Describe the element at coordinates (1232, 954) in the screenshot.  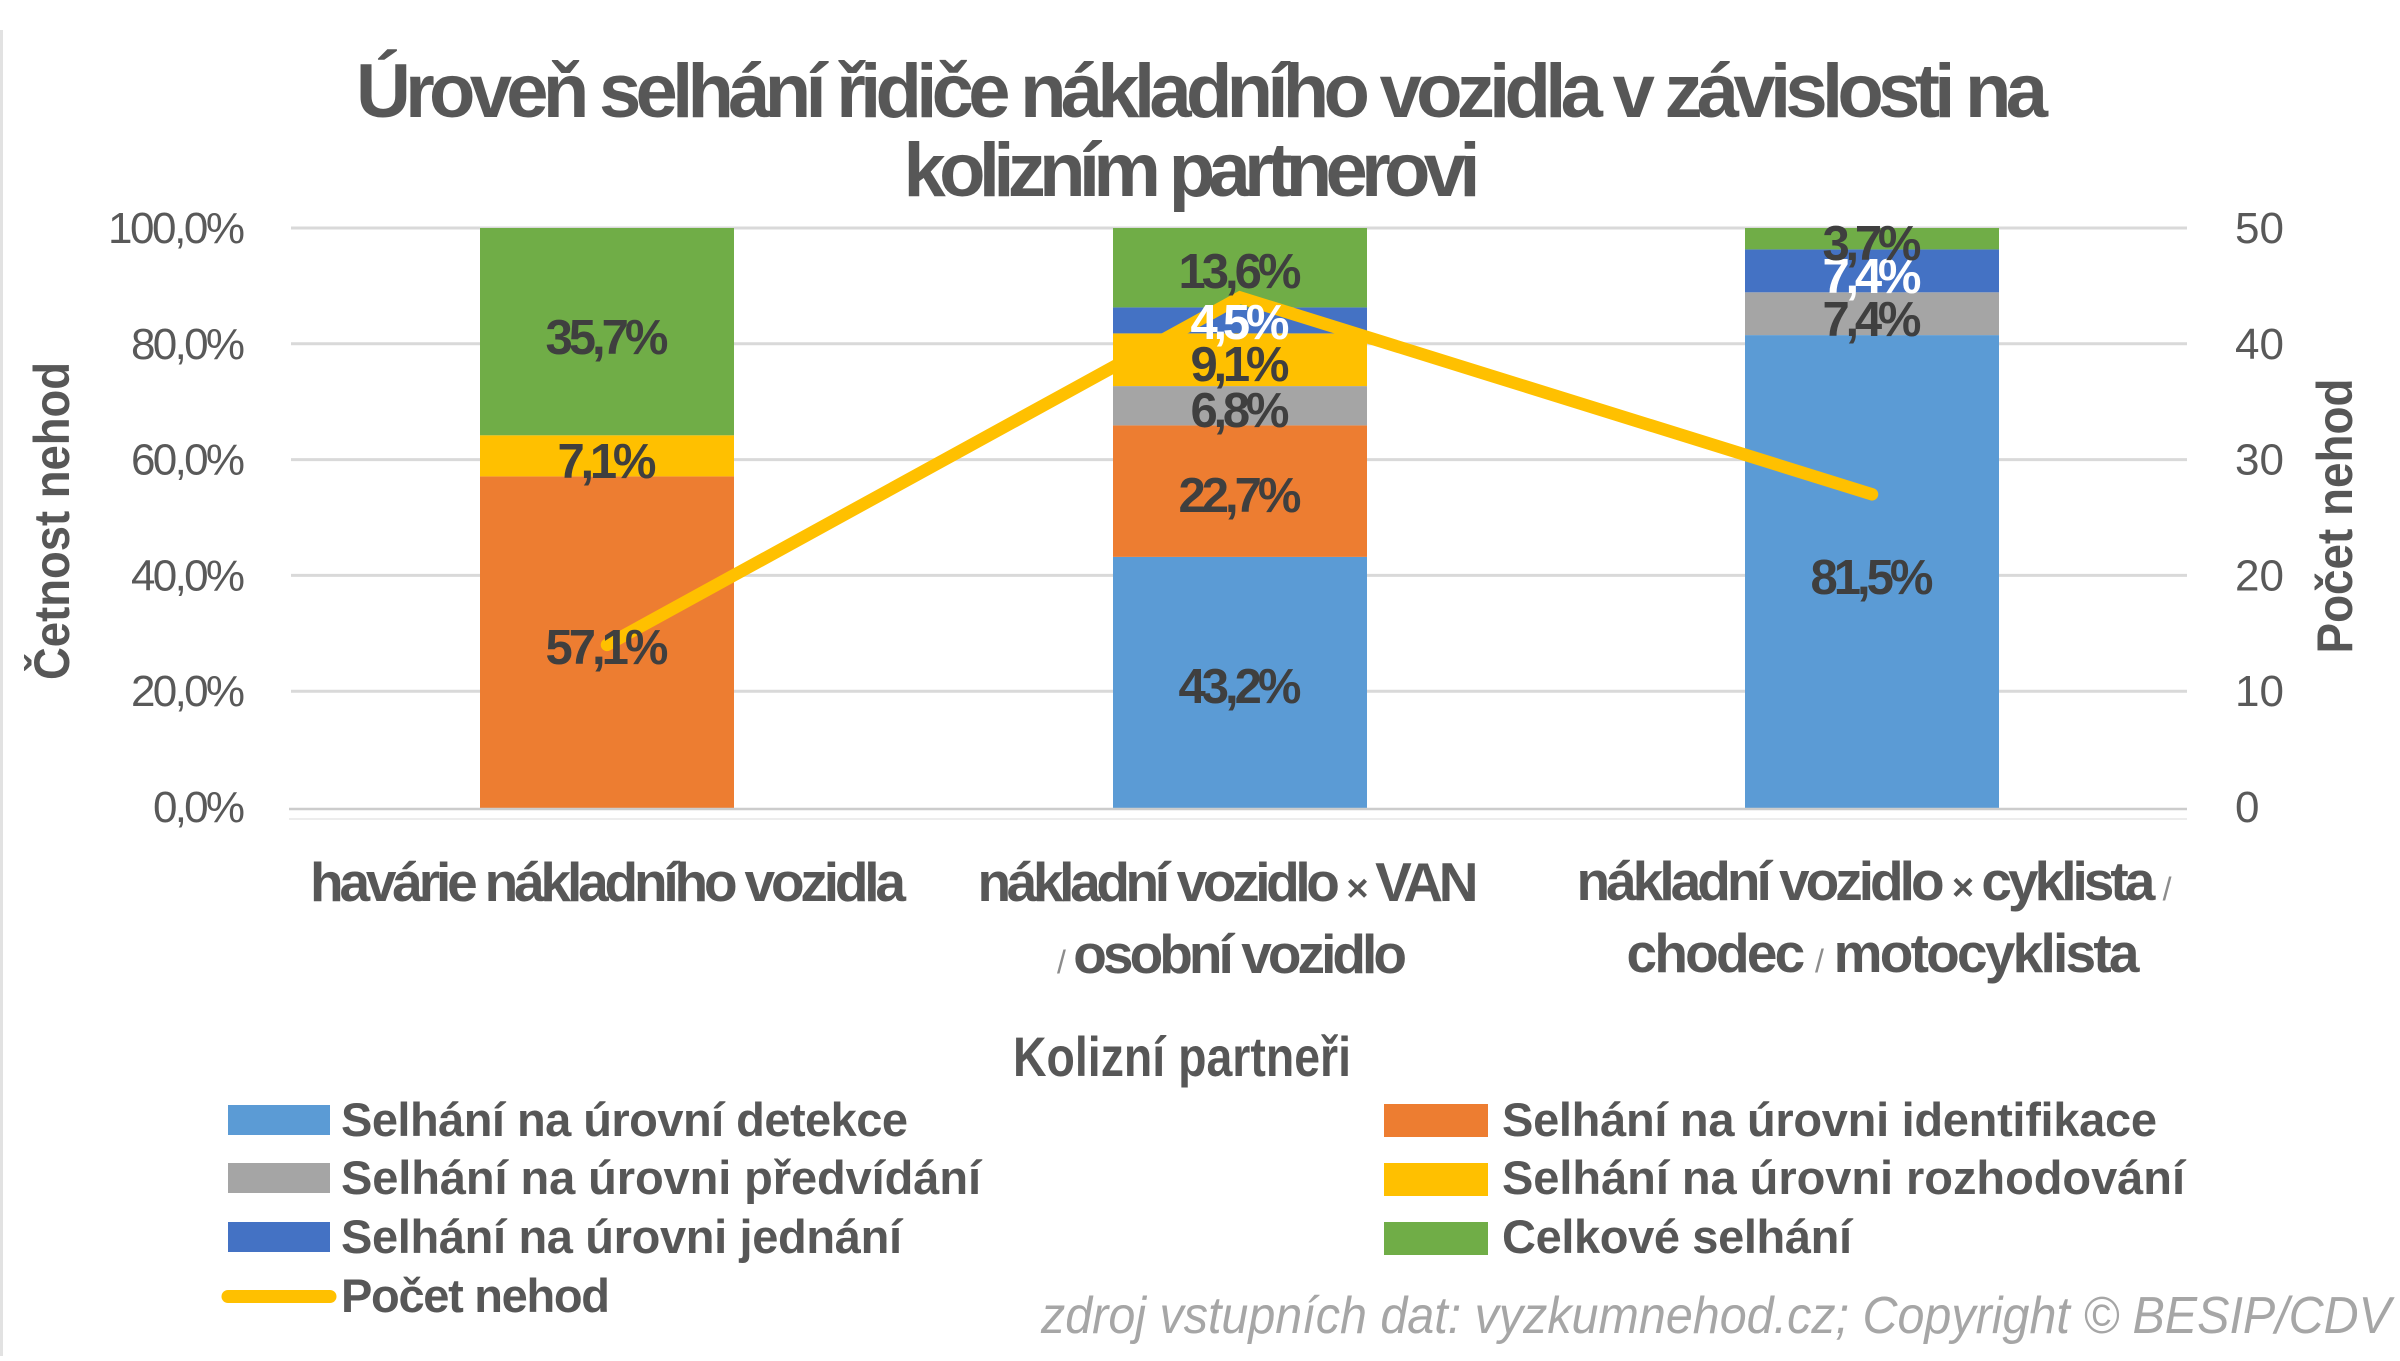
I see `svg-text: / osobní vozidlo` at that location.